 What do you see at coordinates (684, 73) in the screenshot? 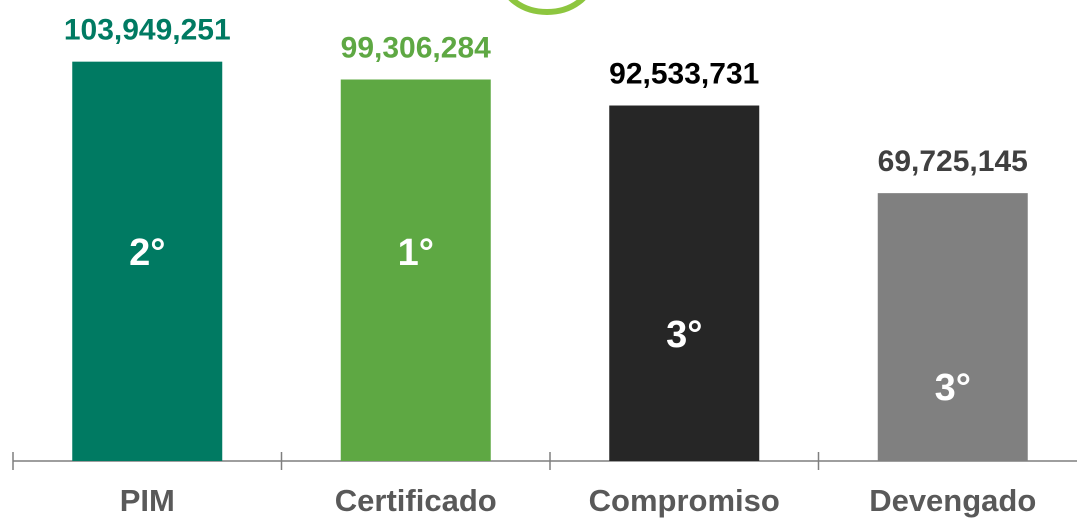
I see `value-label: 92,533,731` at bounding box center [684, 73].